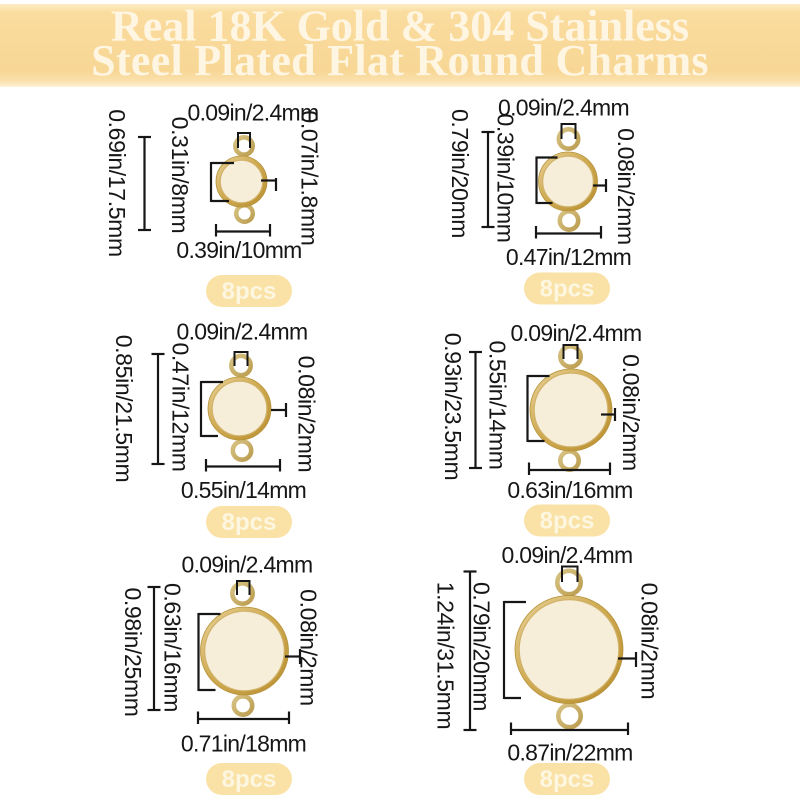  What do you see at coordinates (180, 175) in the screenshot?
I see `svg-text: 0.31in/8mm` at bounding box center [180, 175].